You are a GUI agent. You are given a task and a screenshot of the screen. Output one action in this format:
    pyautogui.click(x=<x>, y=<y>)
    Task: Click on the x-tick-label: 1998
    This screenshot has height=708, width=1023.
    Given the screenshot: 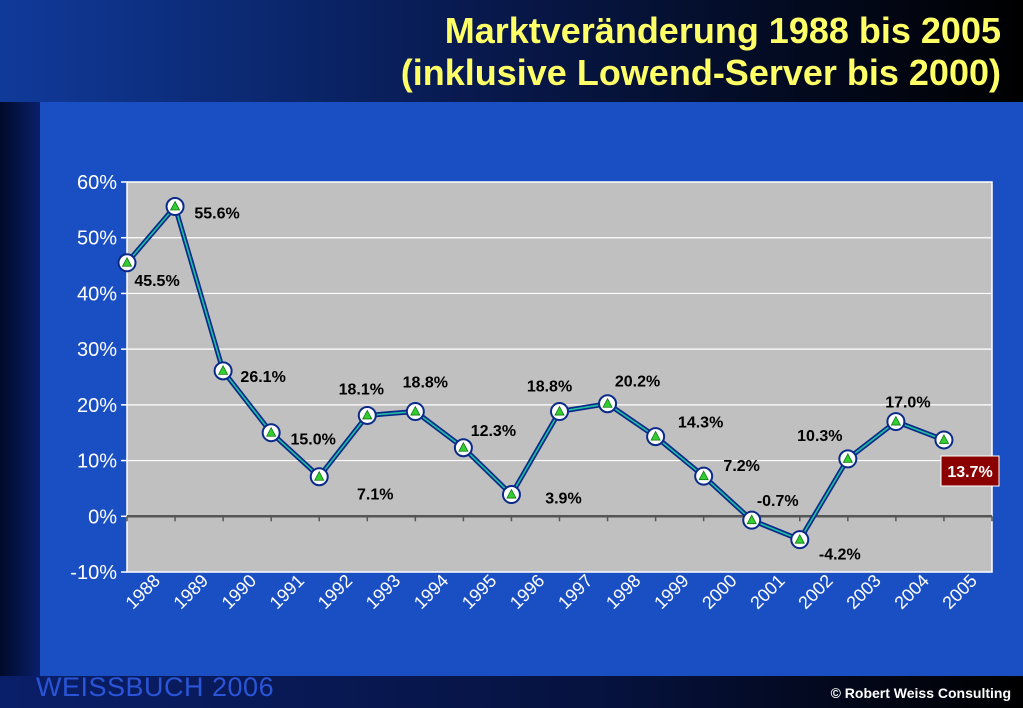 What is the action you would take?
    pyautogui.click(x=623, y=592)
    